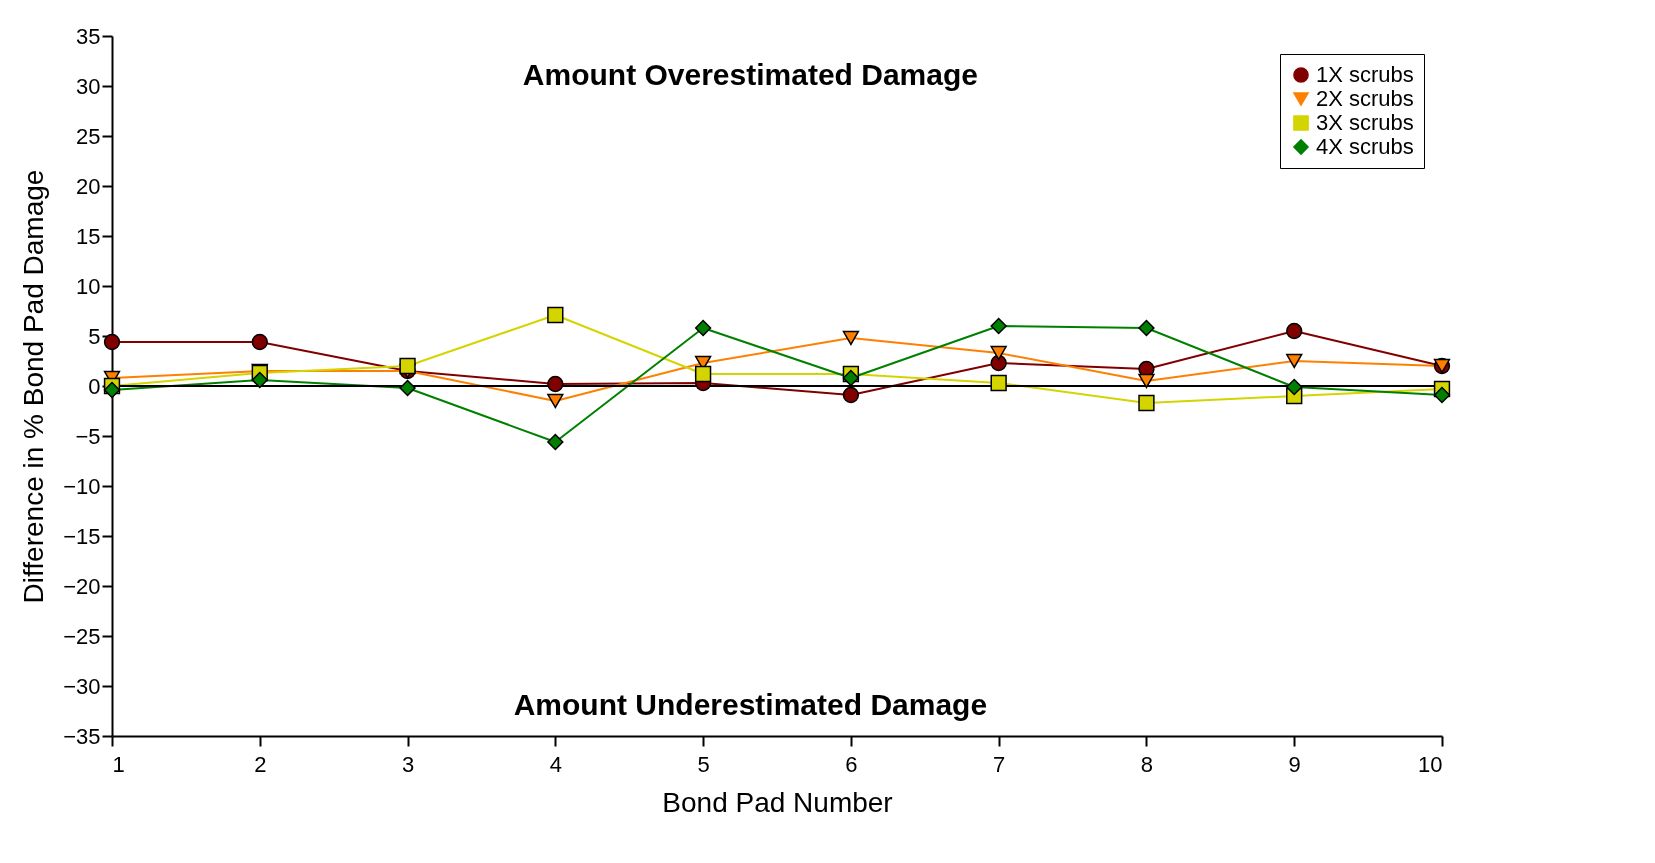 This screenshot has height=863, width=1655. I want to click on y-tick-label: 15, so click(88, 236).